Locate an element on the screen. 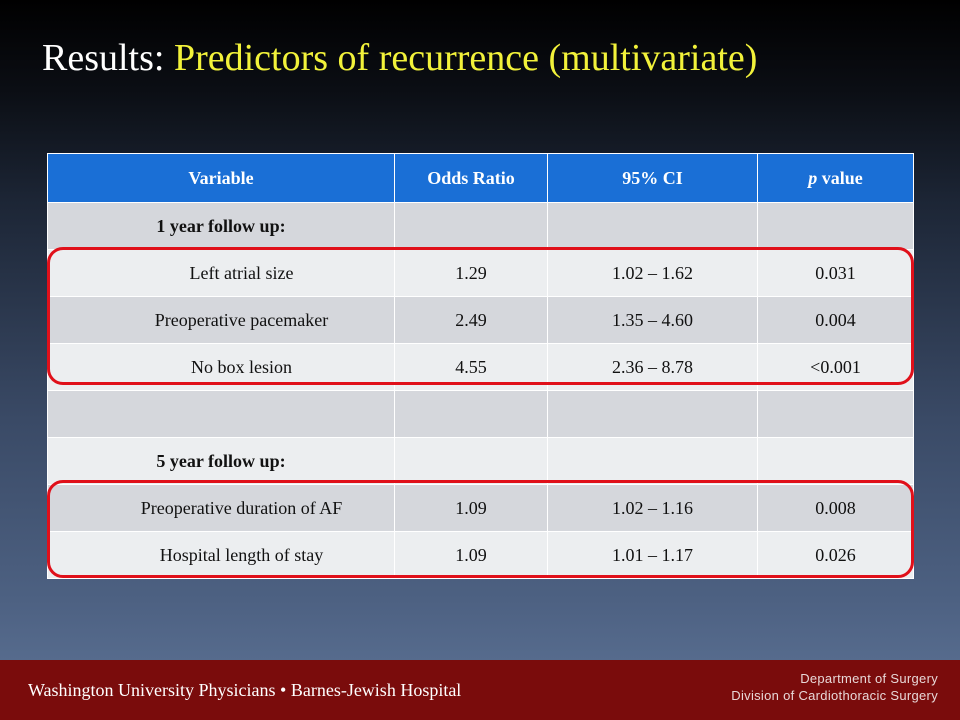  row-p-value: <0.001 is located at coordinates (835, 367).